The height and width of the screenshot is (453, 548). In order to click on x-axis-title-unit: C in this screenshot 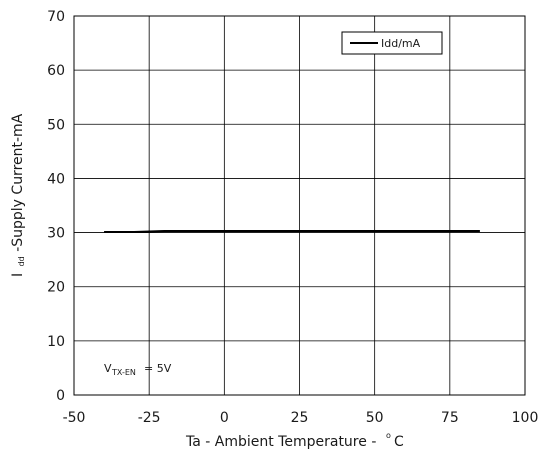, I will do `click(399, 442)`.